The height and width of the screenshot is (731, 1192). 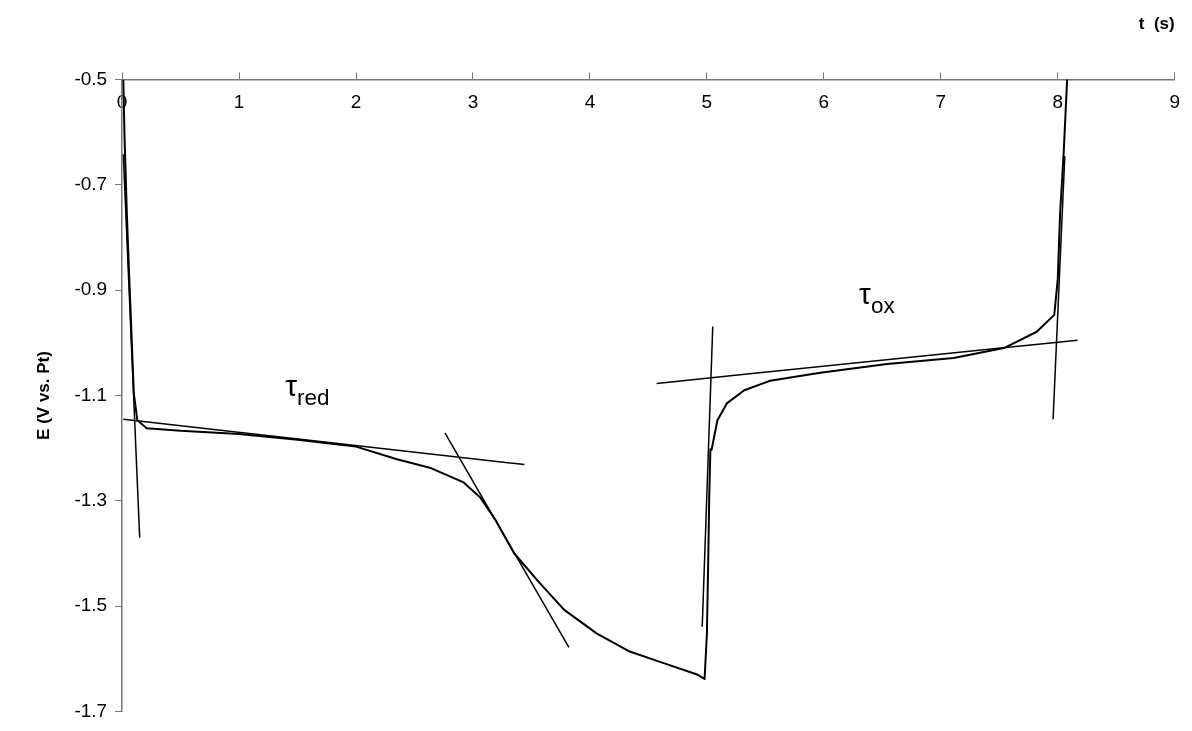 I want to click on x-tick-label: 7, so click(x=941, y=102).